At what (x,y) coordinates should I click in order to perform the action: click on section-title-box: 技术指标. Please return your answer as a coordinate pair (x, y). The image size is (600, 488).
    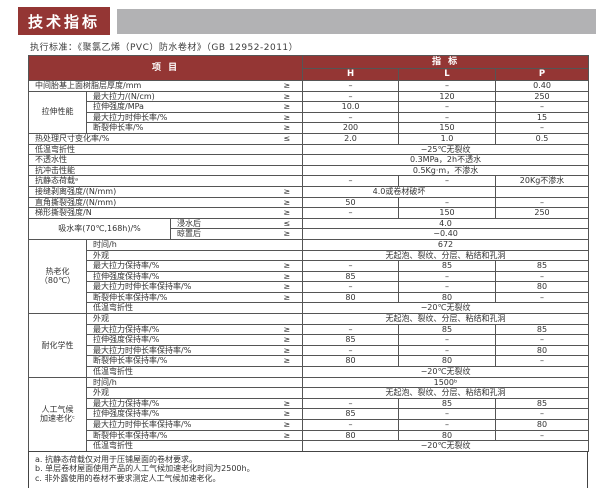
    Looking at the image, I should click on (64, 21).